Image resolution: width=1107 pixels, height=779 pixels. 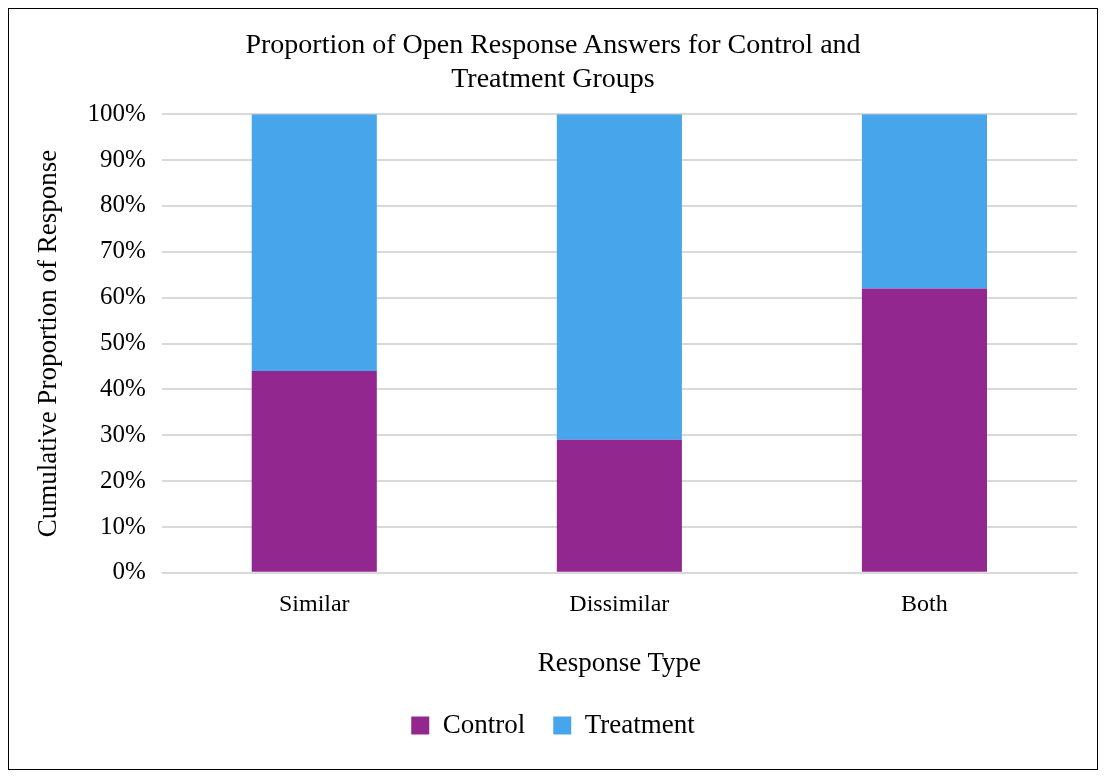 What do you see at coordinates (122, 250) in the screenshot?
I see `y-tick-label: 70%` at bounding box center [122, 250].